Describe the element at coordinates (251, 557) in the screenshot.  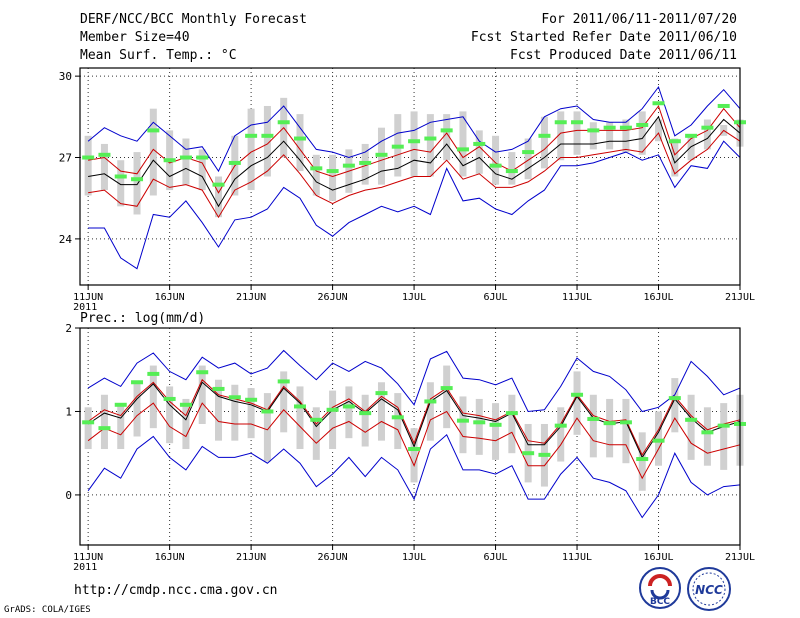
I see `x-tick-label: 21JUN` at that location.